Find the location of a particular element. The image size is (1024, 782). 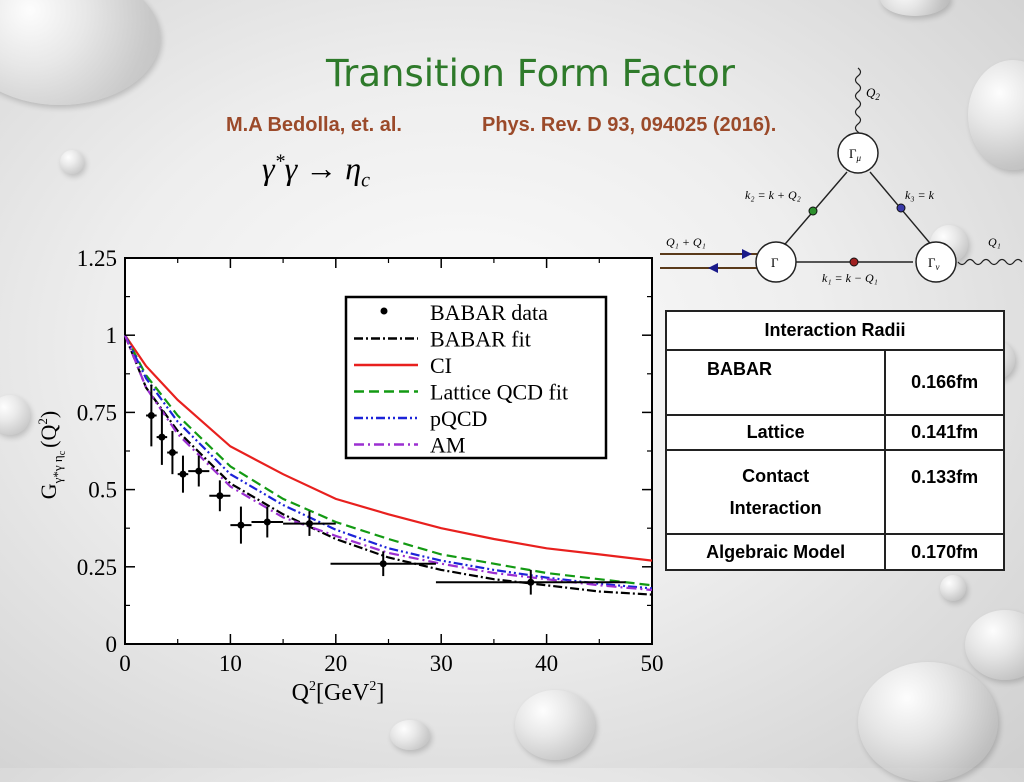

row-label-contact-text: Contact Interaction is located at coordinates (775, 491).